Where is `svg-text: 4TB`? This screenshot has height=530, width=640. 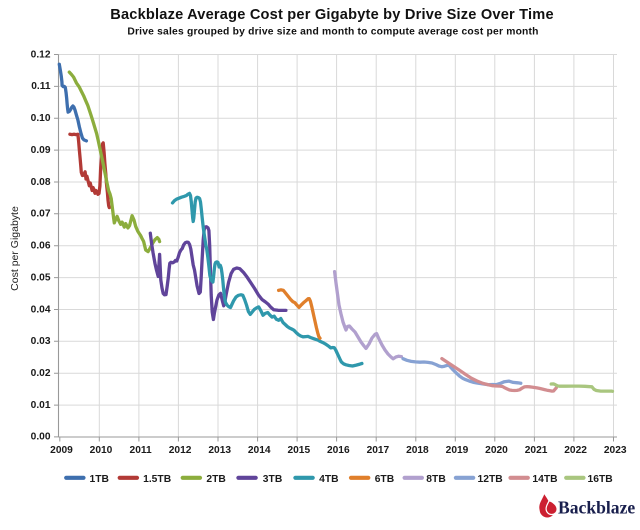 svg-text: 4TB is located at coordinates (328, 479).